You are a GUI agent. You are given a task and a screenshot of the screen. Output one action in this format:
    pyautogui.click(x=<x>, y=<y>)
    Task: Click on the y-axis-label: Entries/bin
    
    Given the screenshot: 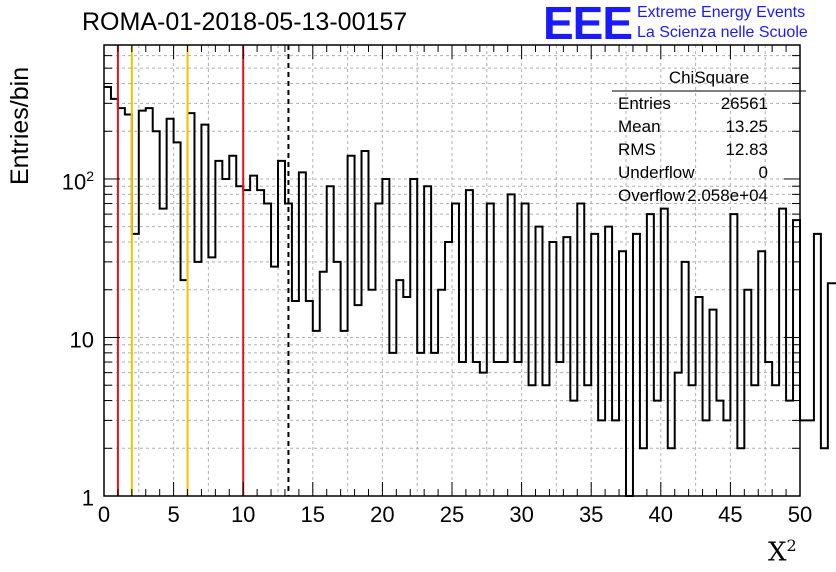 What is the action you would take?
    pyautogui.click(x=20, y=125)
    